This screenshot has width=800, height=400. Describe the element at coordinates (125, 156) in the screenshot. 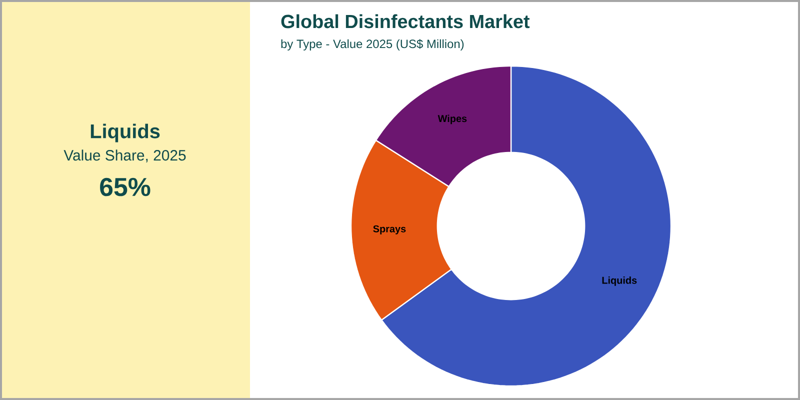

I see `text: Value Share, 2025` at that location.